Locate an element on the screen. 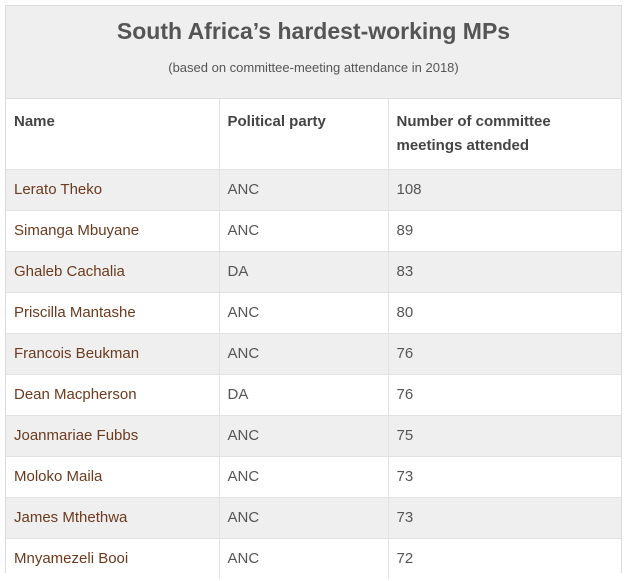 Image resolution: width=629 pixels, height=581 pixels. table-row: Francois Beukman ANC 76 is located at coordinates (313, 354).